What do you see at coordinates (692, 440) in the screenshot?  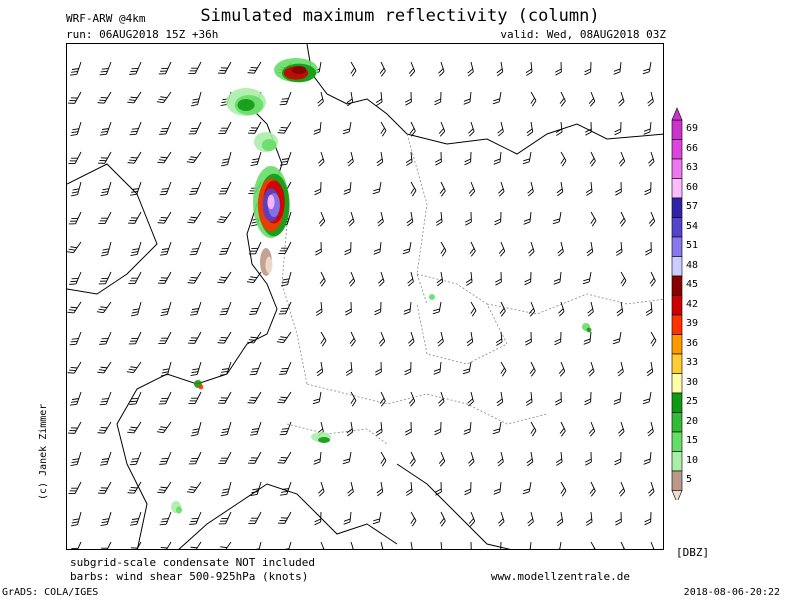 I see `legend-value-15: 15` at bounding box center [692, 440].